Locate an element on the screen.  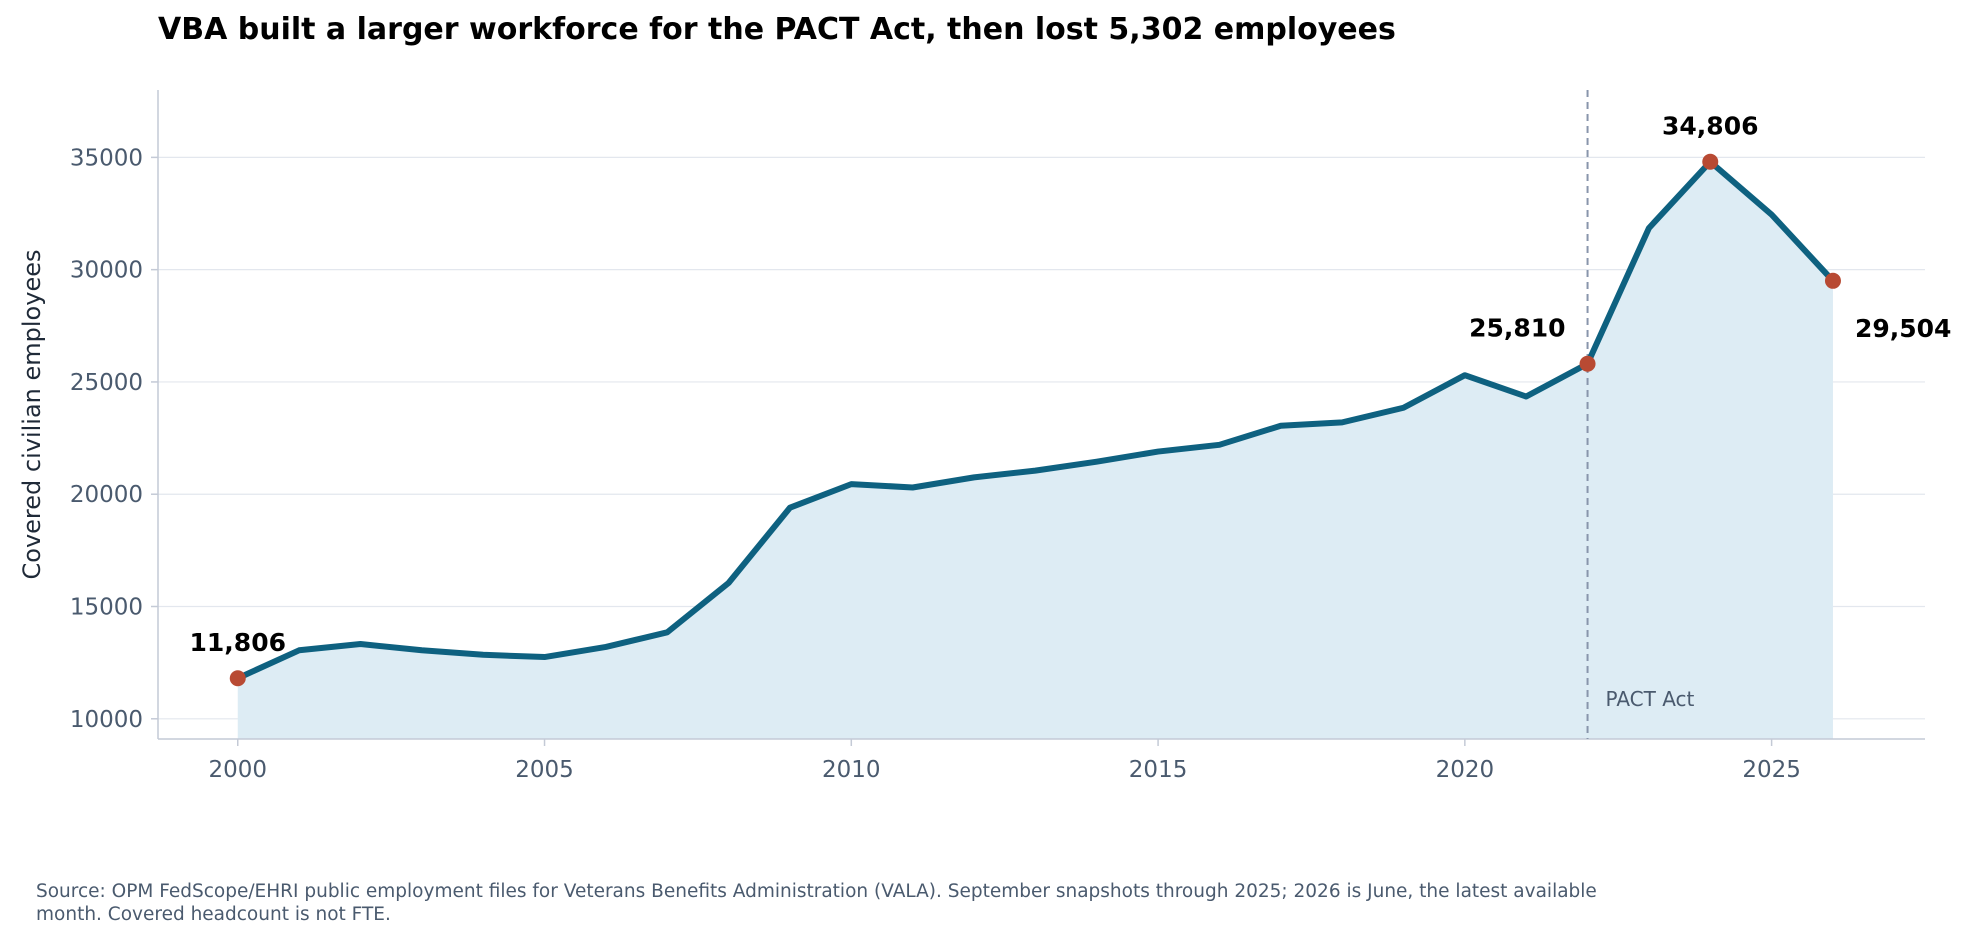
y-tick-label: 20000 is located at coordinates (106, 495).